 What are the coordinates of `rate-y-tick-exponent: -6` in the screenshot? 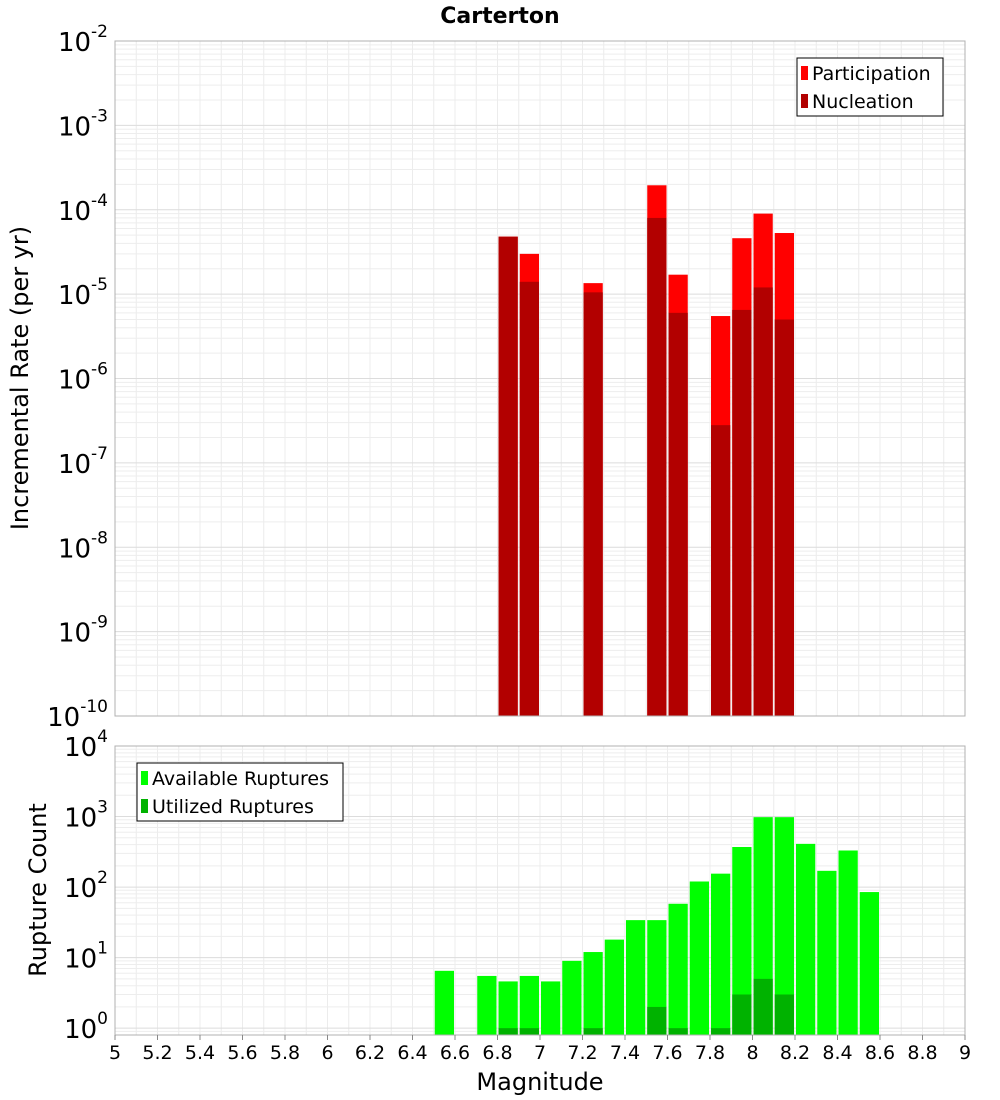 It's located at (99, 370).